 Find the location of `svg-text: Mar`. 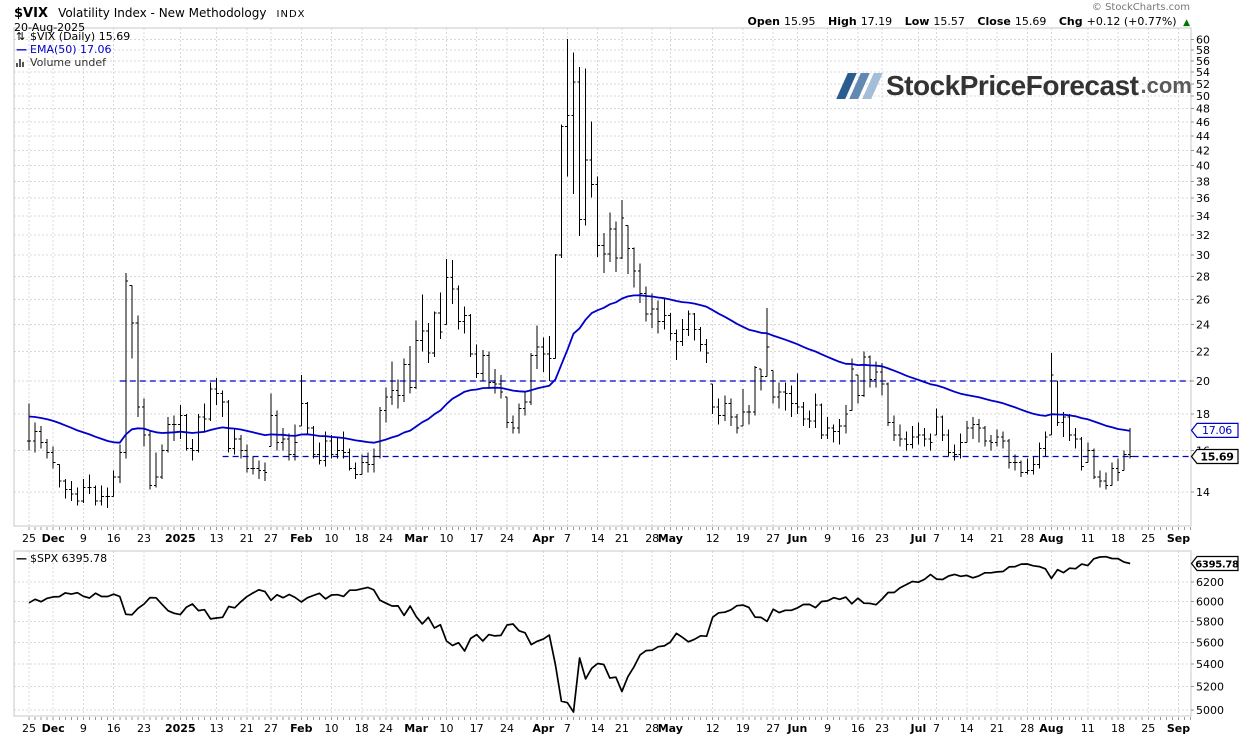

svg-text: Mar is located at coordinates (416, 728).